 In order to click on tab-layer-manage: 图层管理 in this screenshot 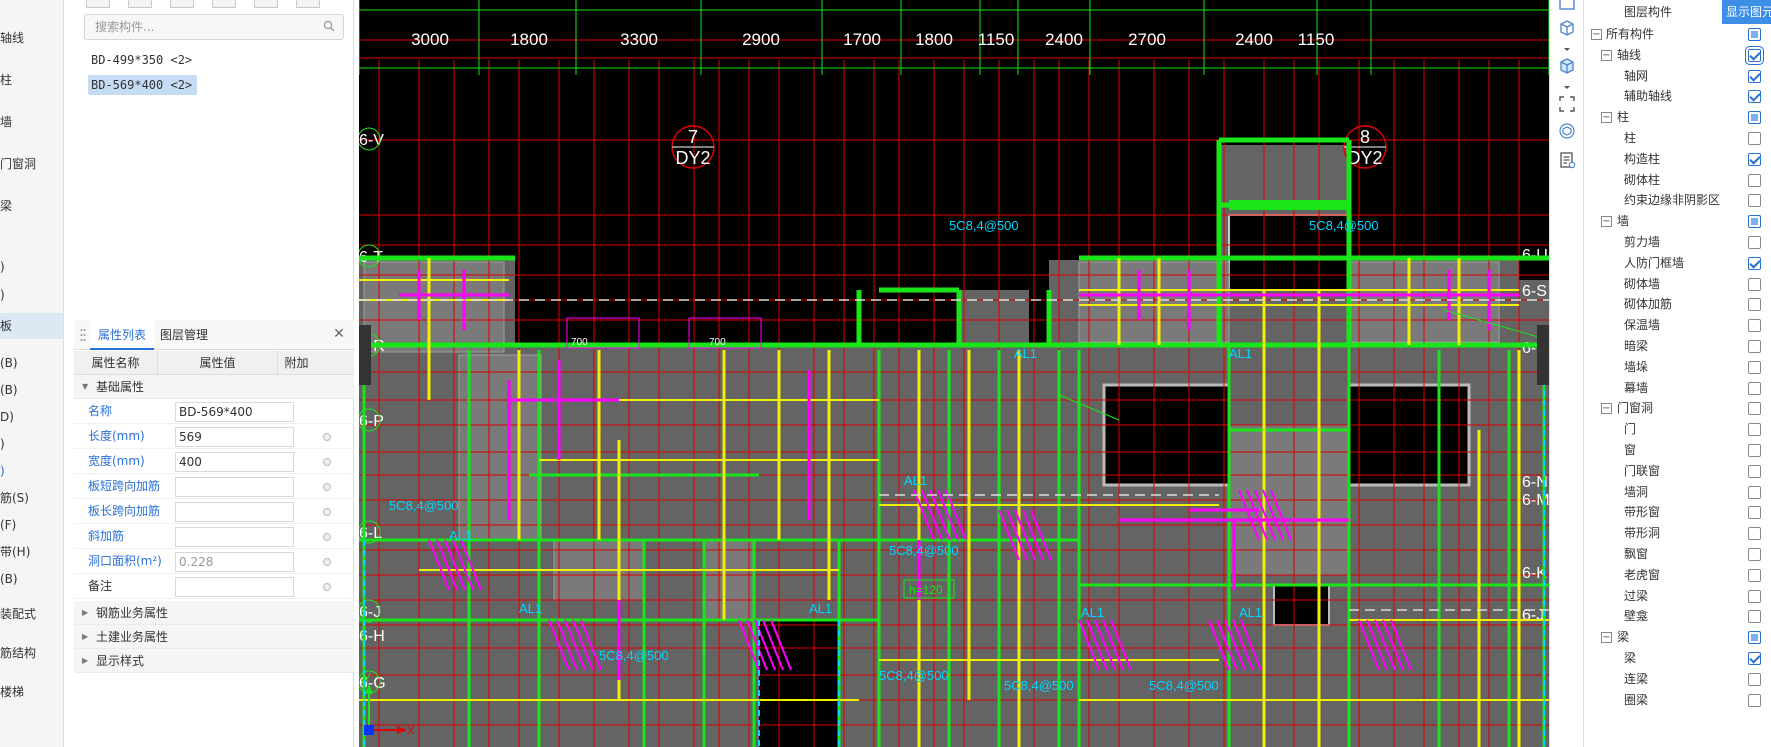, I will do `click(184, 335)`.